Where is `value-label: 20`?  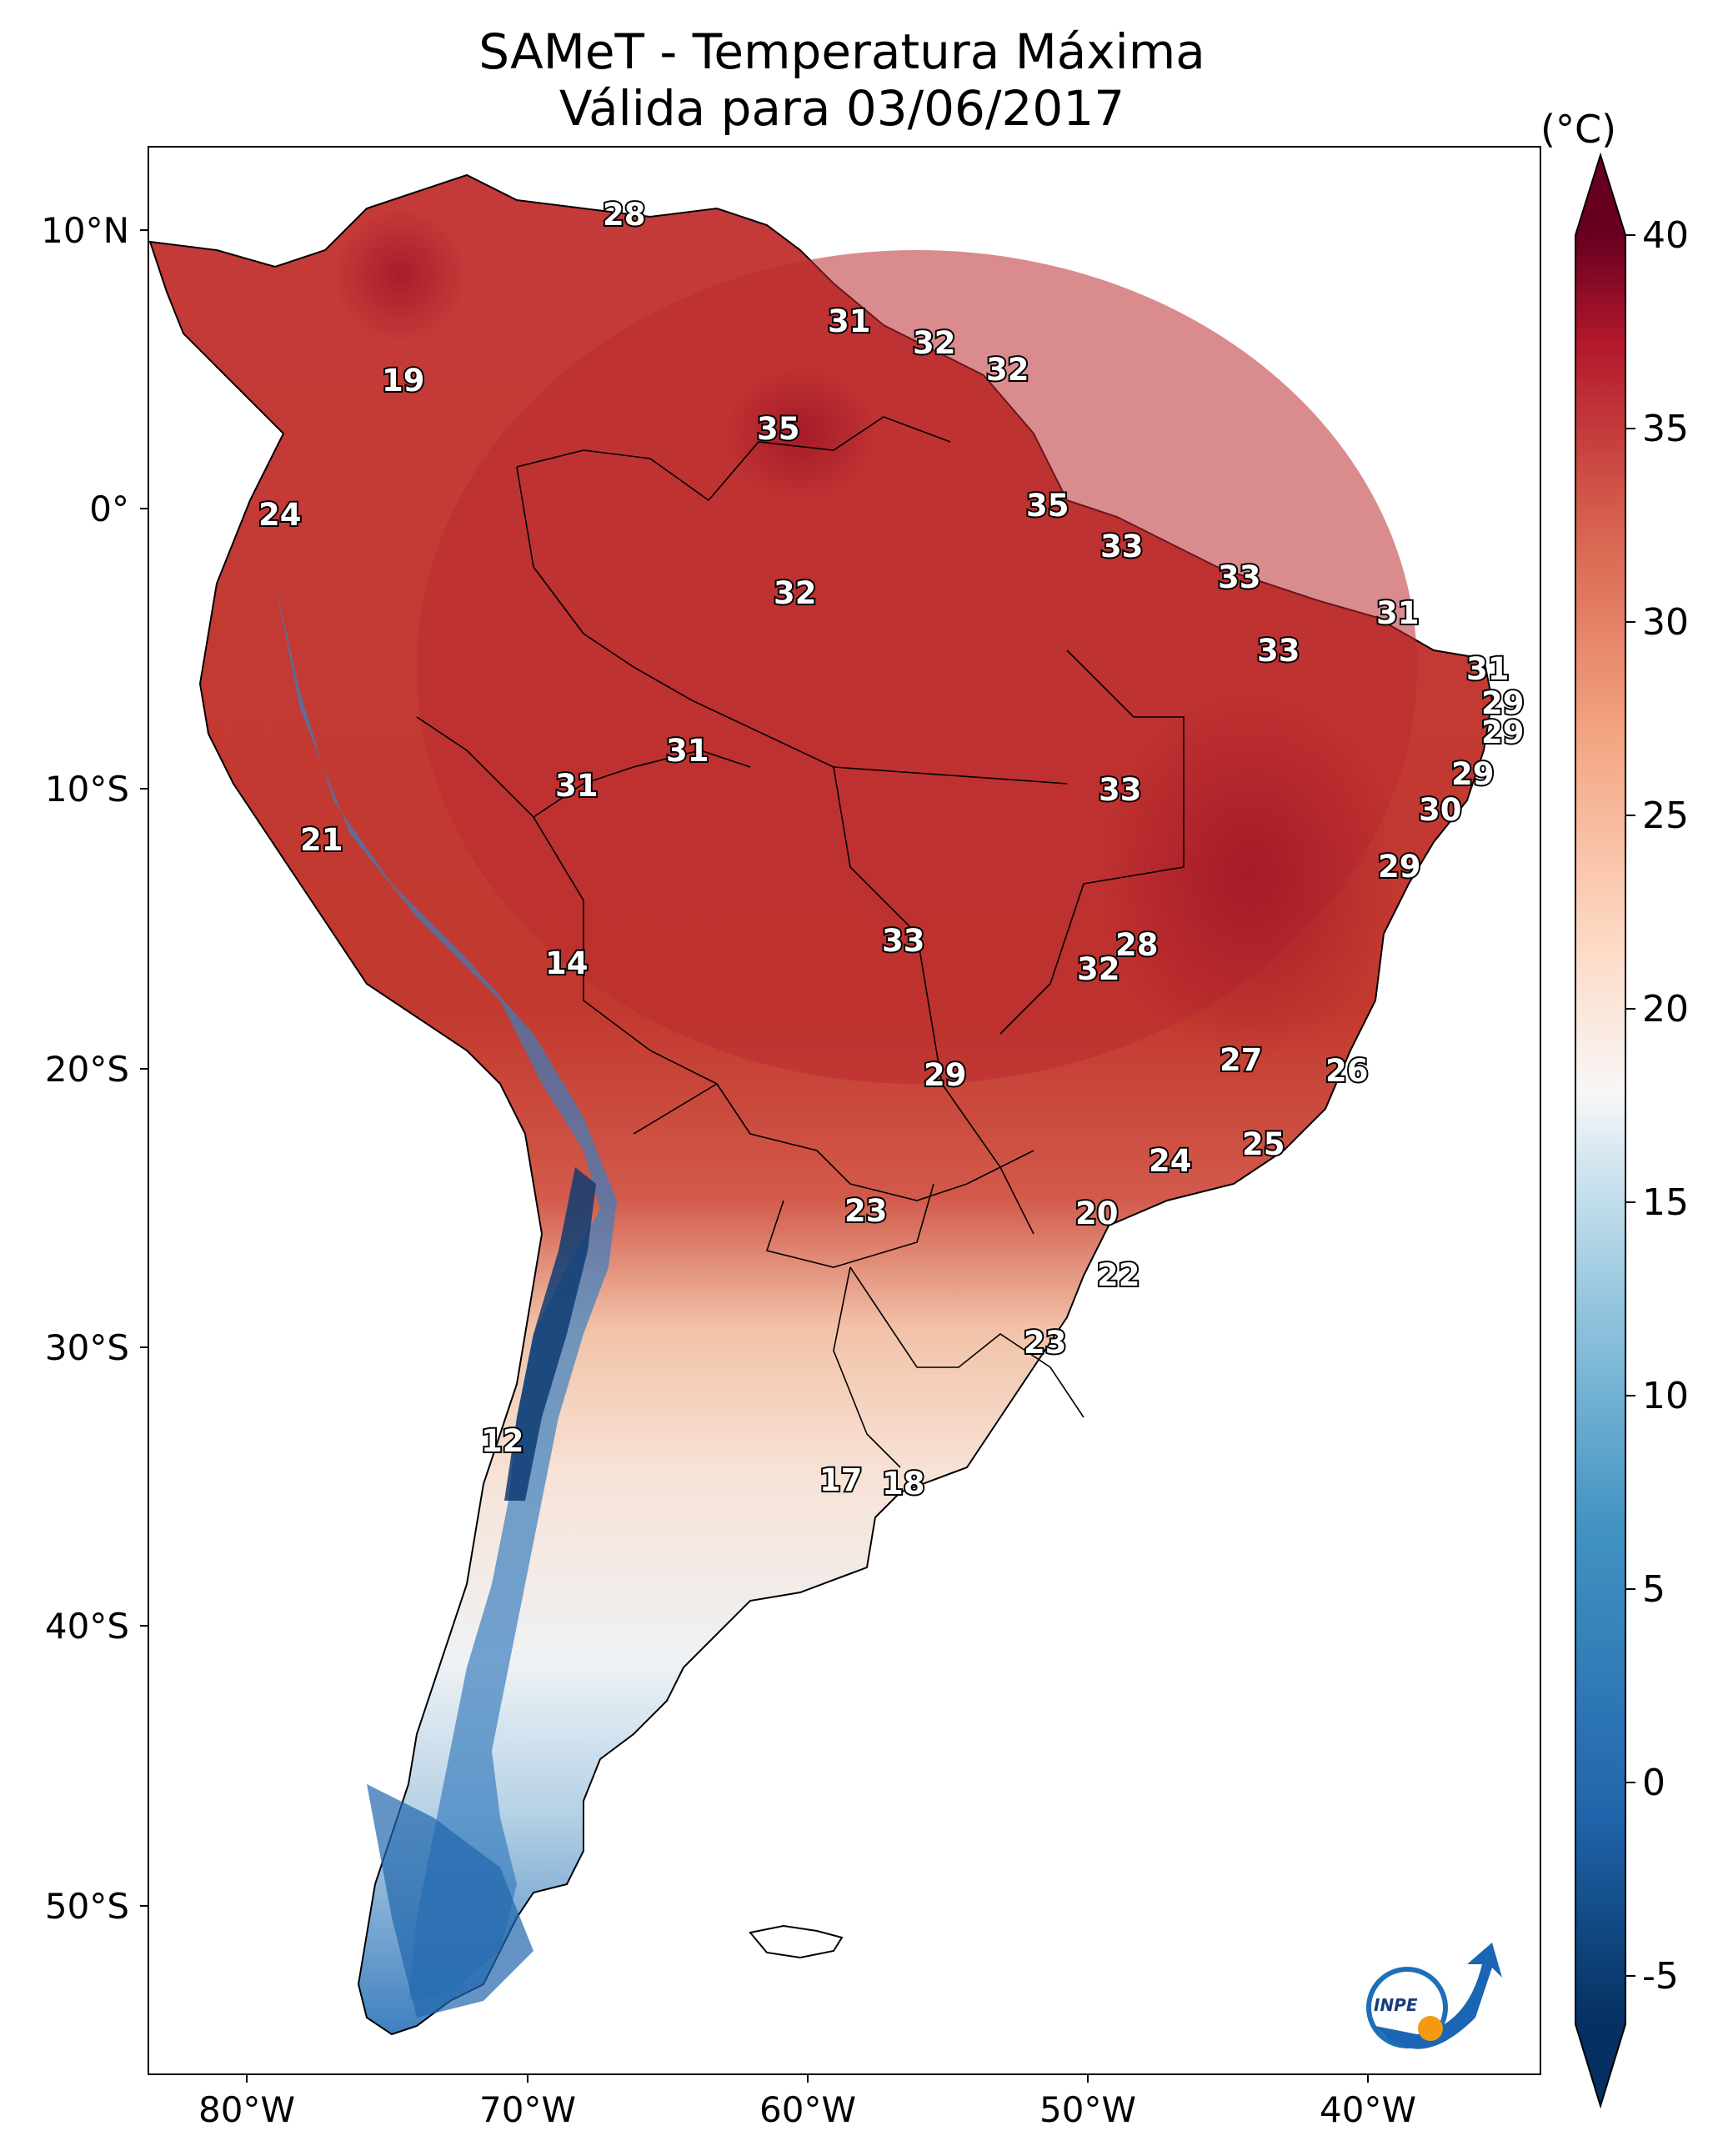 value-label: 20 is located at coordinates (1097, 1213).